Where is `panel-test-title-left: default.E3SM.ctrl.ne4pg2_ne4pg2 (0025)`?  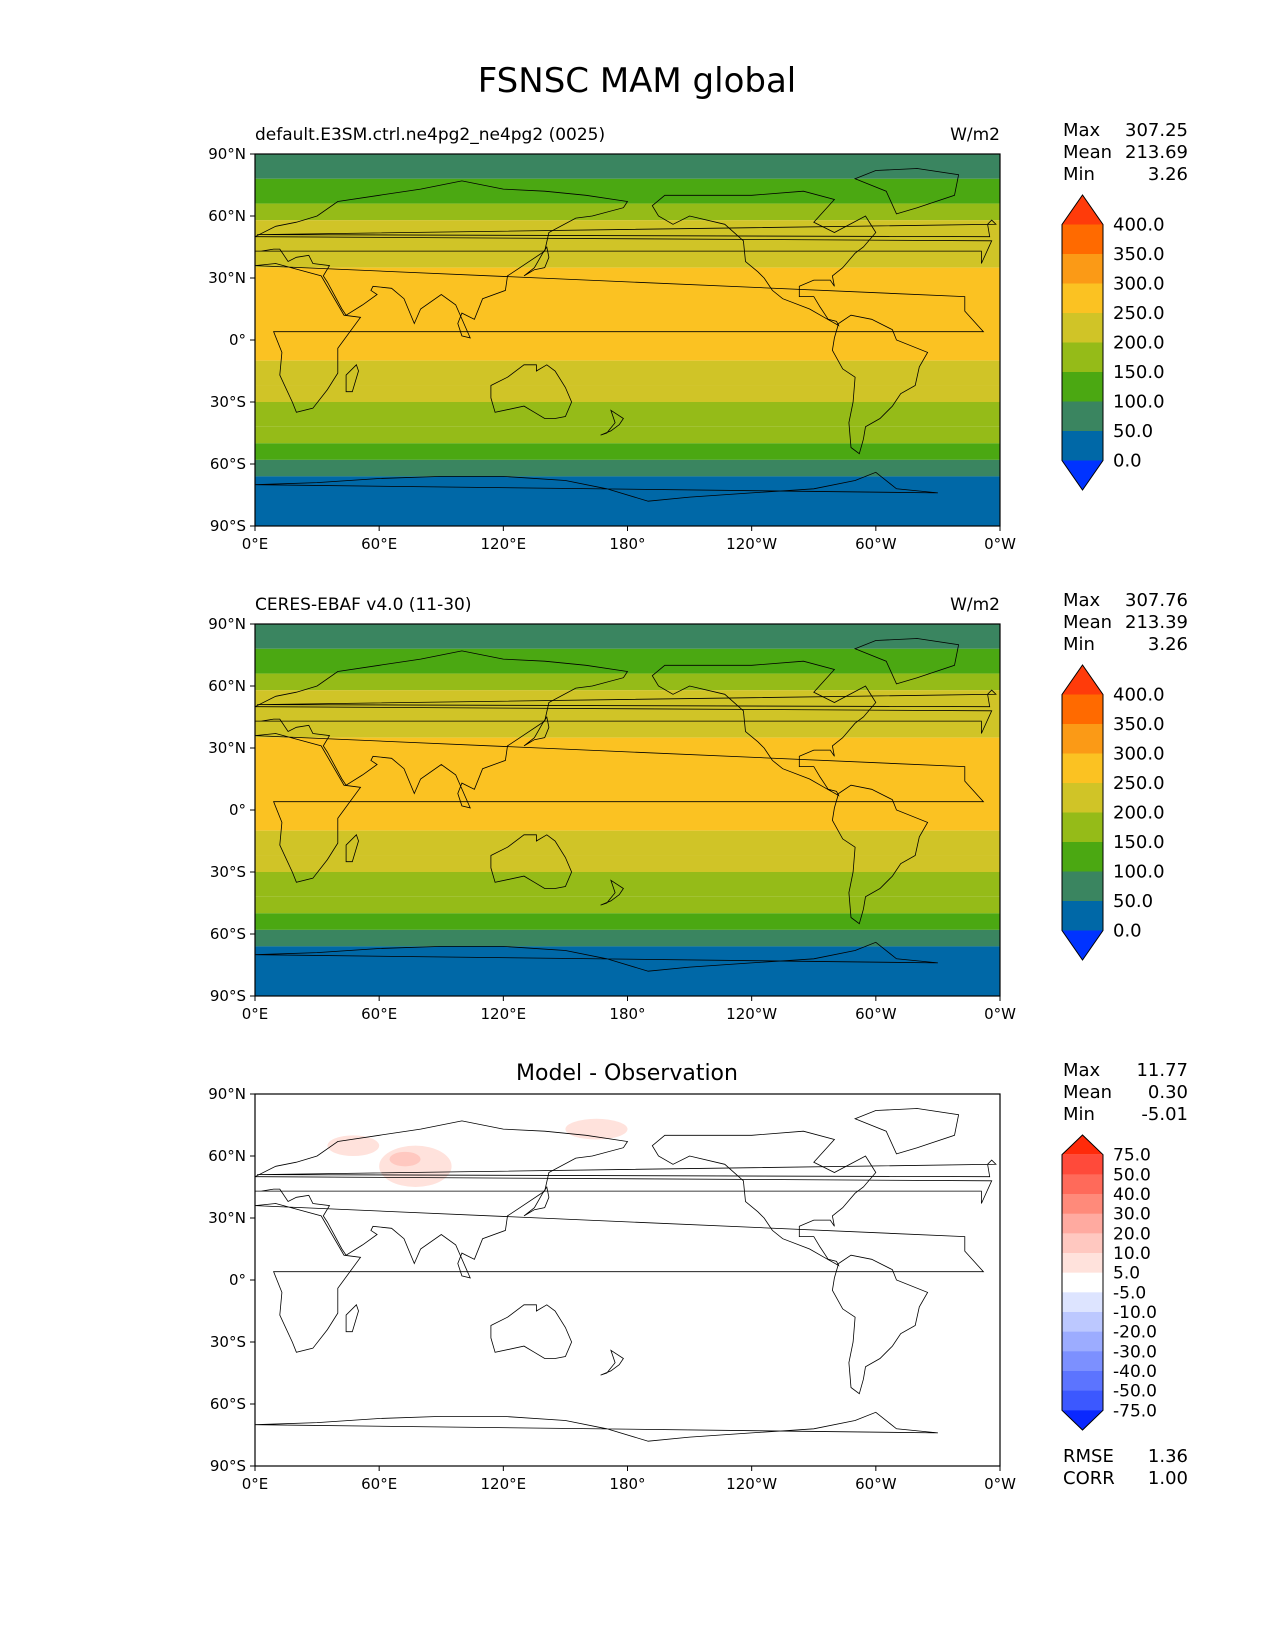
panel-test-title-left: default.E3SM.ctrl.ne4pg2_ne4pg2 (0025) is located at coordinates (430, 135).